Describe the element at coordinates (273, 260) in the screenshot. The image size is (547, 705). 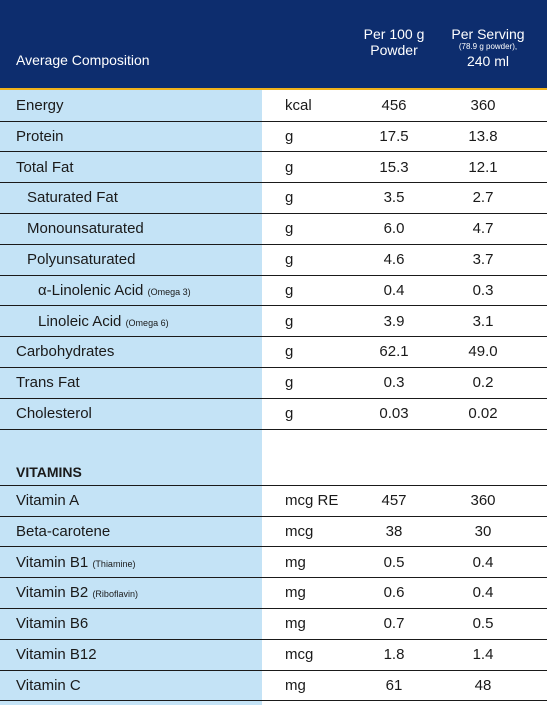
I see `table-row: Polyunsaturated g 4.6 3.7` at that location.